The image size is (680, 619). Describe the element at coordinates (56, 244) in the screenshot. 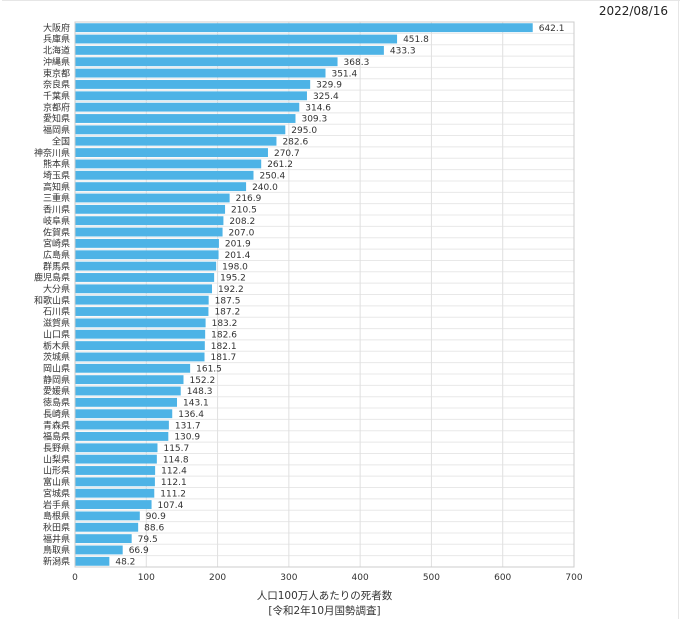

I see `category-label: 宮崎県` at that location.